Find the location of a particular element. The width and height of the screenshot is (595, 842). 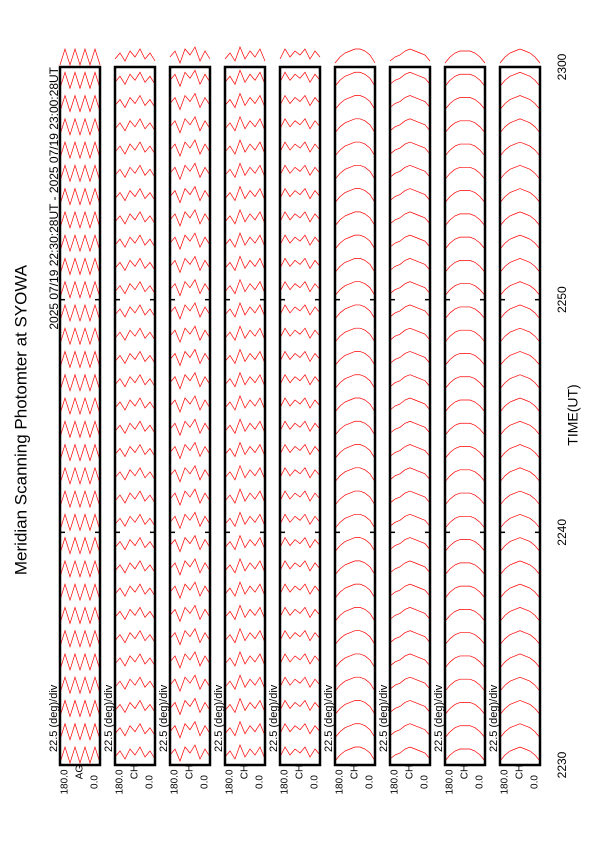

panel-frame is located at coordinates (520, 416).